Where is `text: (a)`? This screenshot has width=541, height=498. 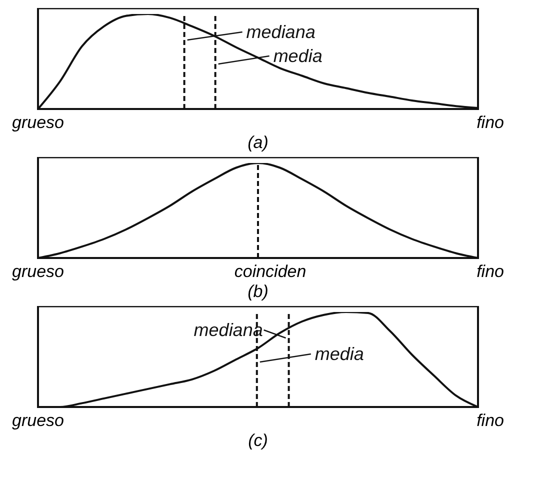
text: (a) is located at coordinates (258, 143).